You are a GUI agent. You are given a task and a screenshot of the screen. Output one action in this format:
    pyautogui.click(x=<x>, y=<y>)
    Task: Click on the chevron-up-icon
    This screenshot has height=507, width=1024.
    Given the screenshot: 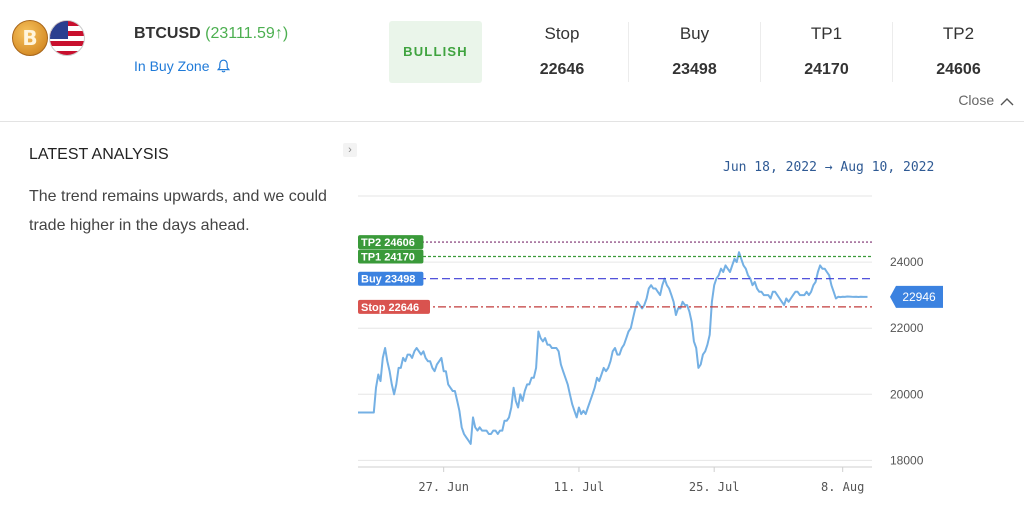 What is the action you would take?
    pyautogui.click(x=1007, y=102)
    